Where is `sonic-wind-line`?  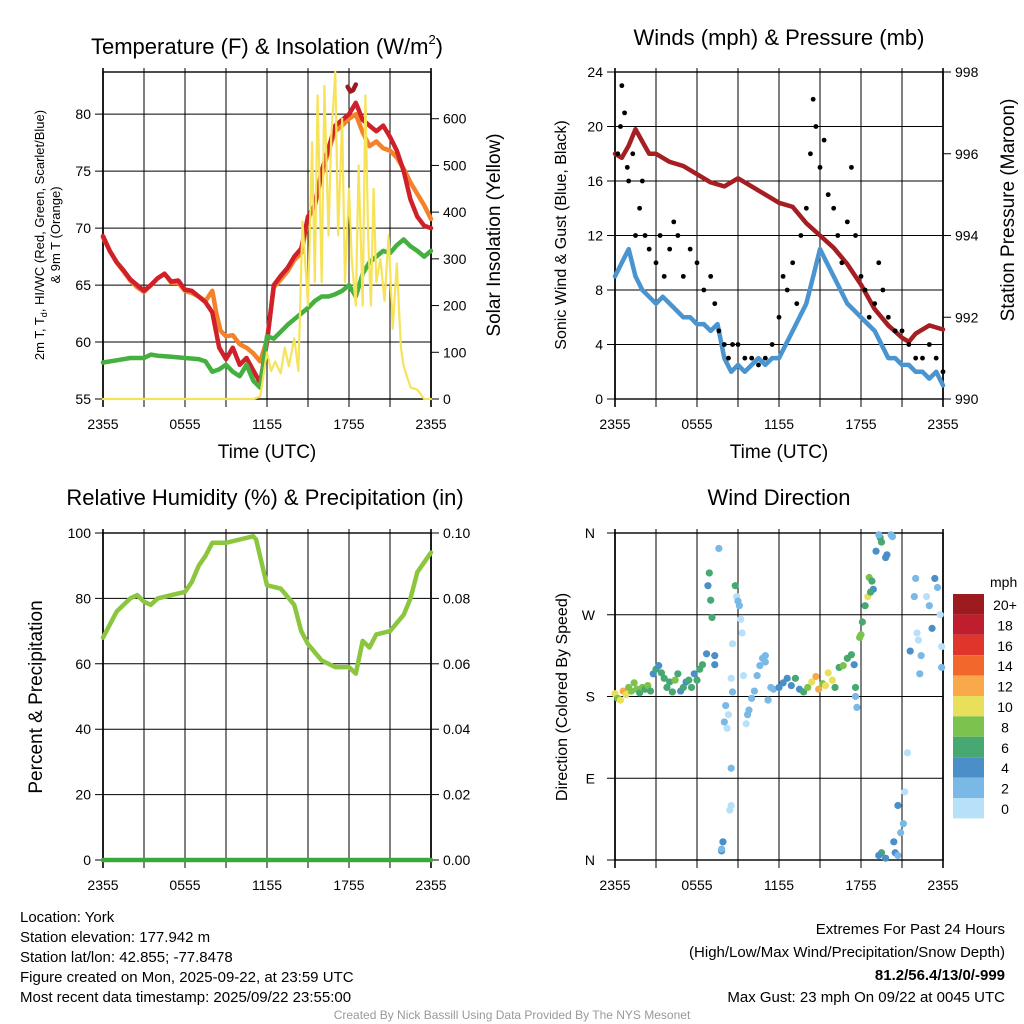
sonic-wind-line is located at coordinates (779, 317).